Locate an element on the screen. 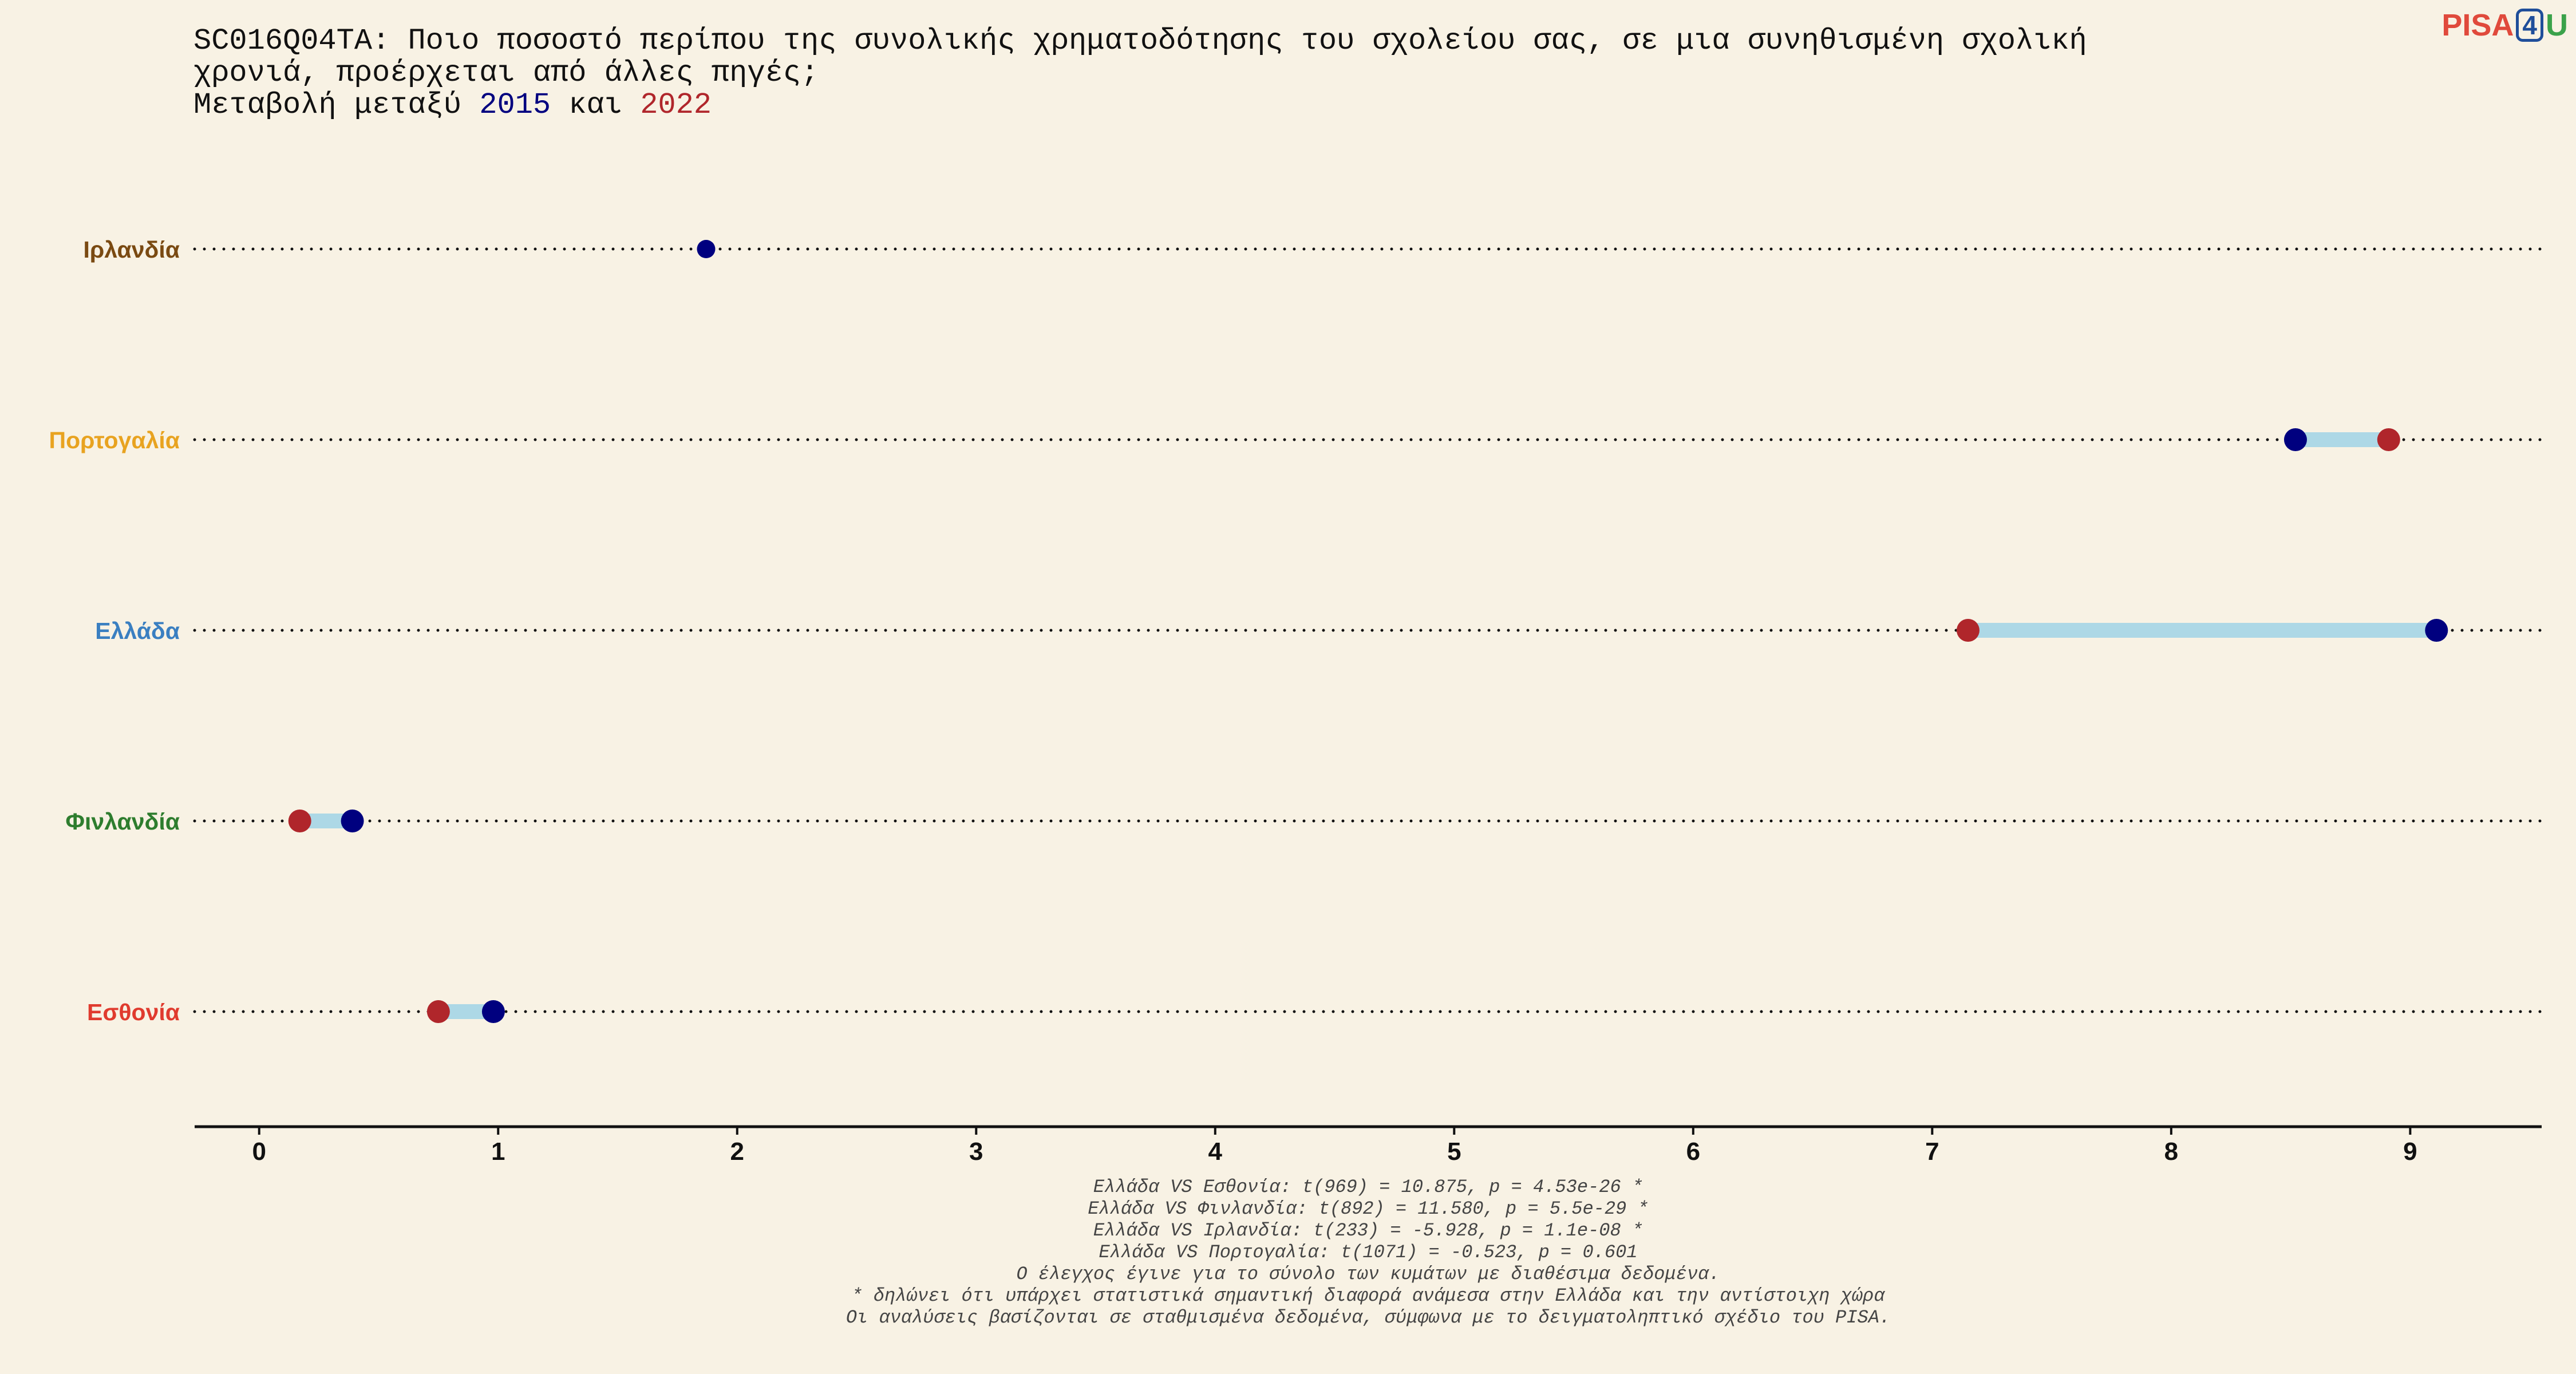  logo-text-u: U is located at coordinates (2557, 25).